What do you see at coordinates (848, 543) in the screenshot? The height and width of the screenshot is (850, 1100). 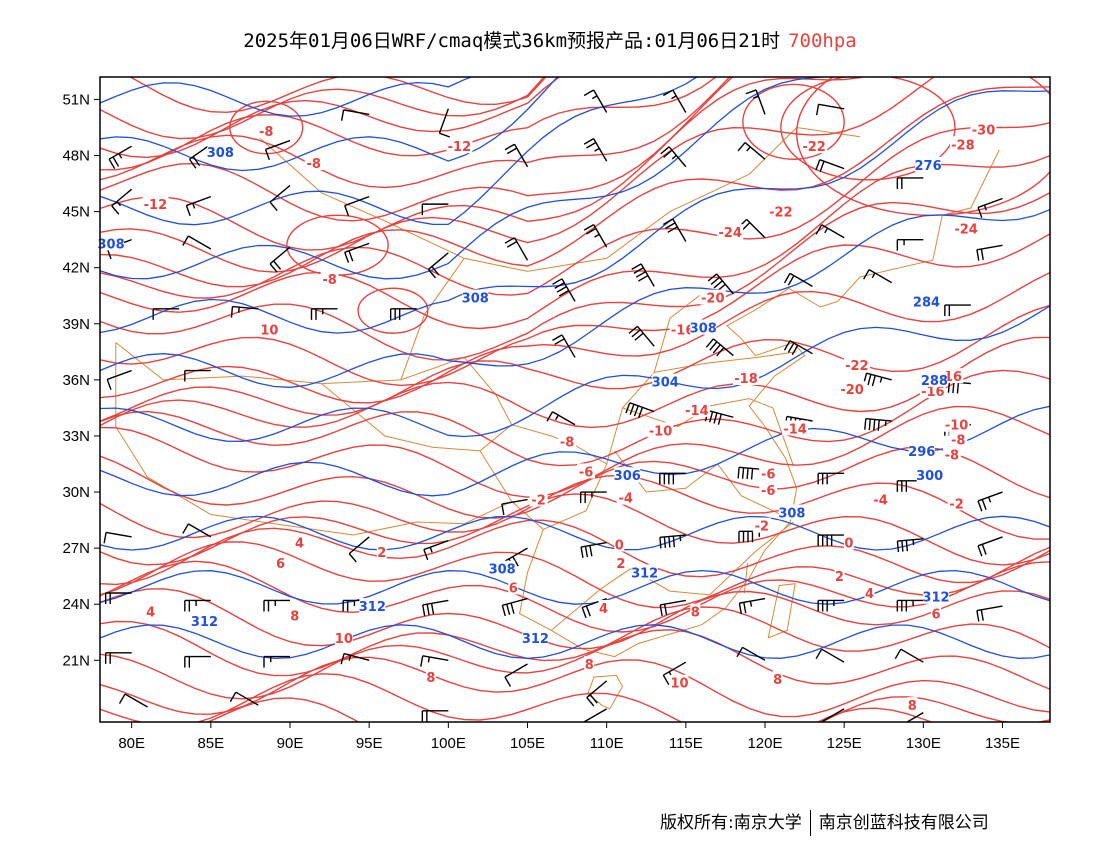 I see `temperature-label: 0` at bounding box center [848, 543].